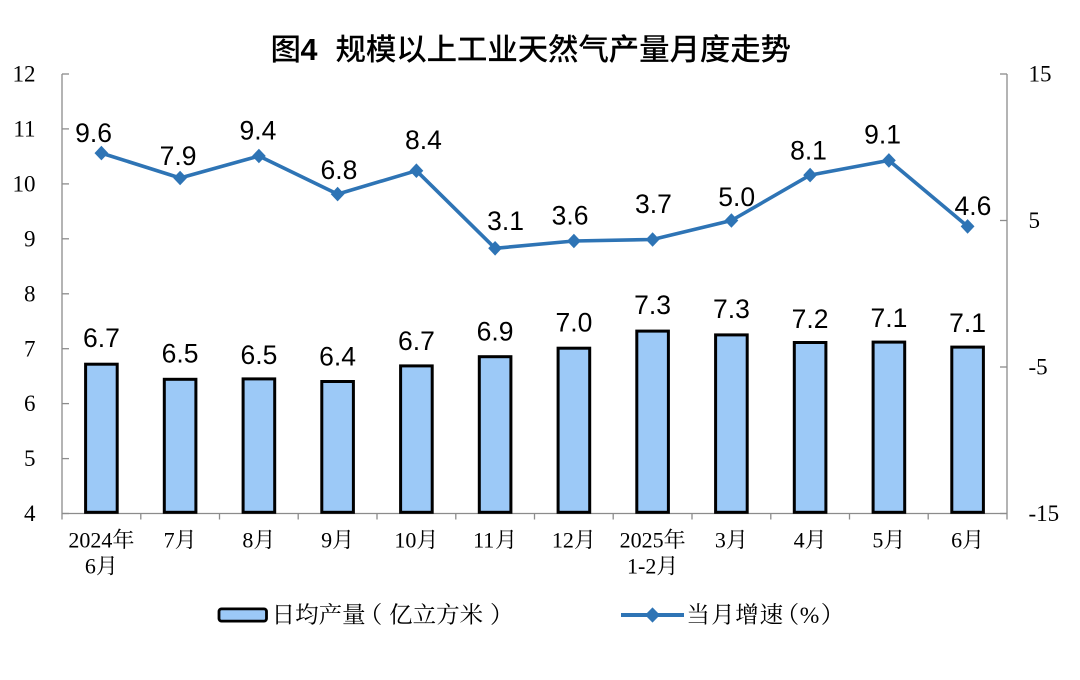 The image size is (1080, 680). What do you see at coordinates (505, 221) in the screenshot?
I see `svg-text: 3.1` at bounding box center [505, 221].